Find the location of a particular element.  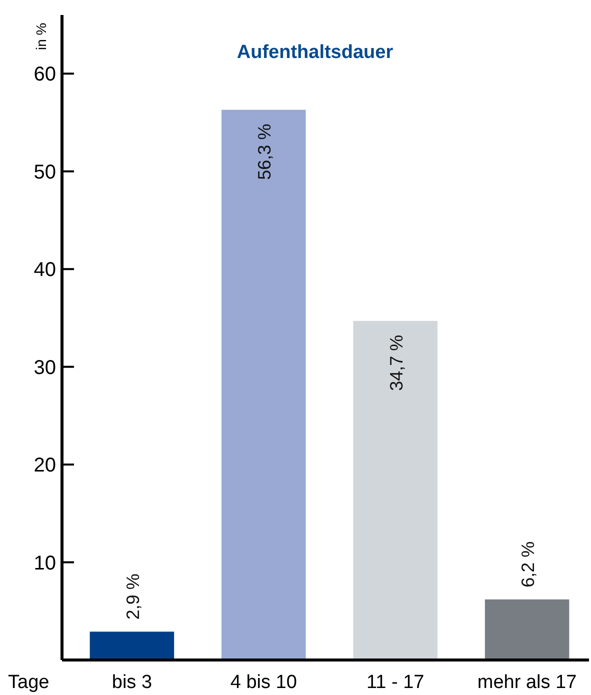

data-label: 6,2 % is located at coordinates (528, 564).